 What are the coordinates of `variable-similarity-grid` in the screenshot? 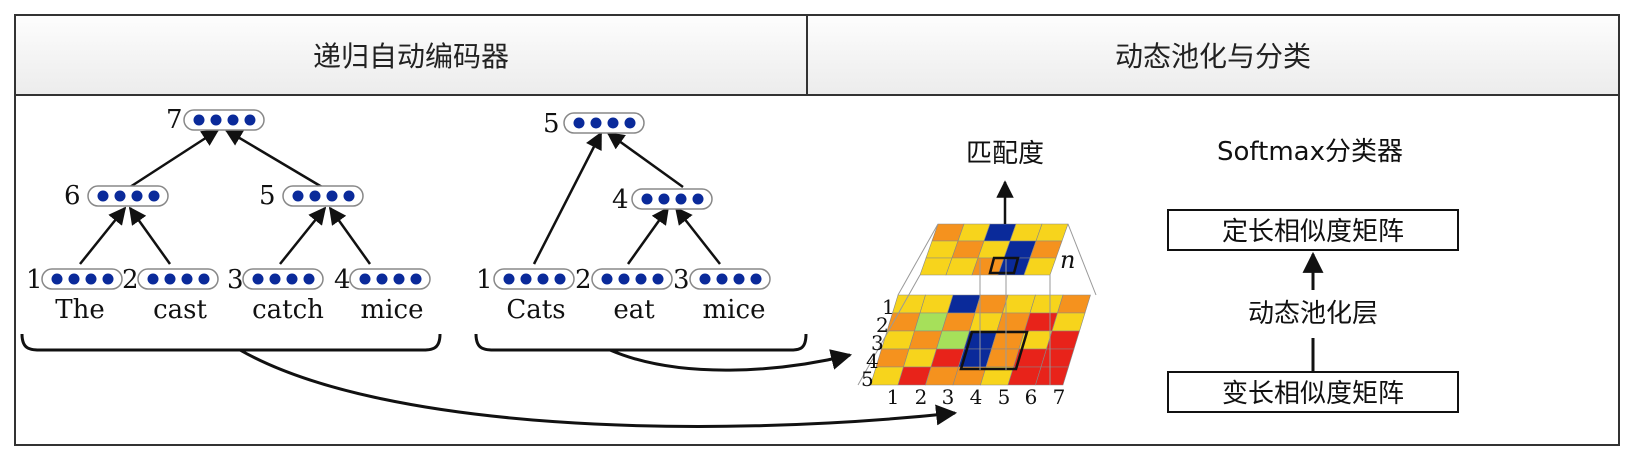 It's located at (980, 340).